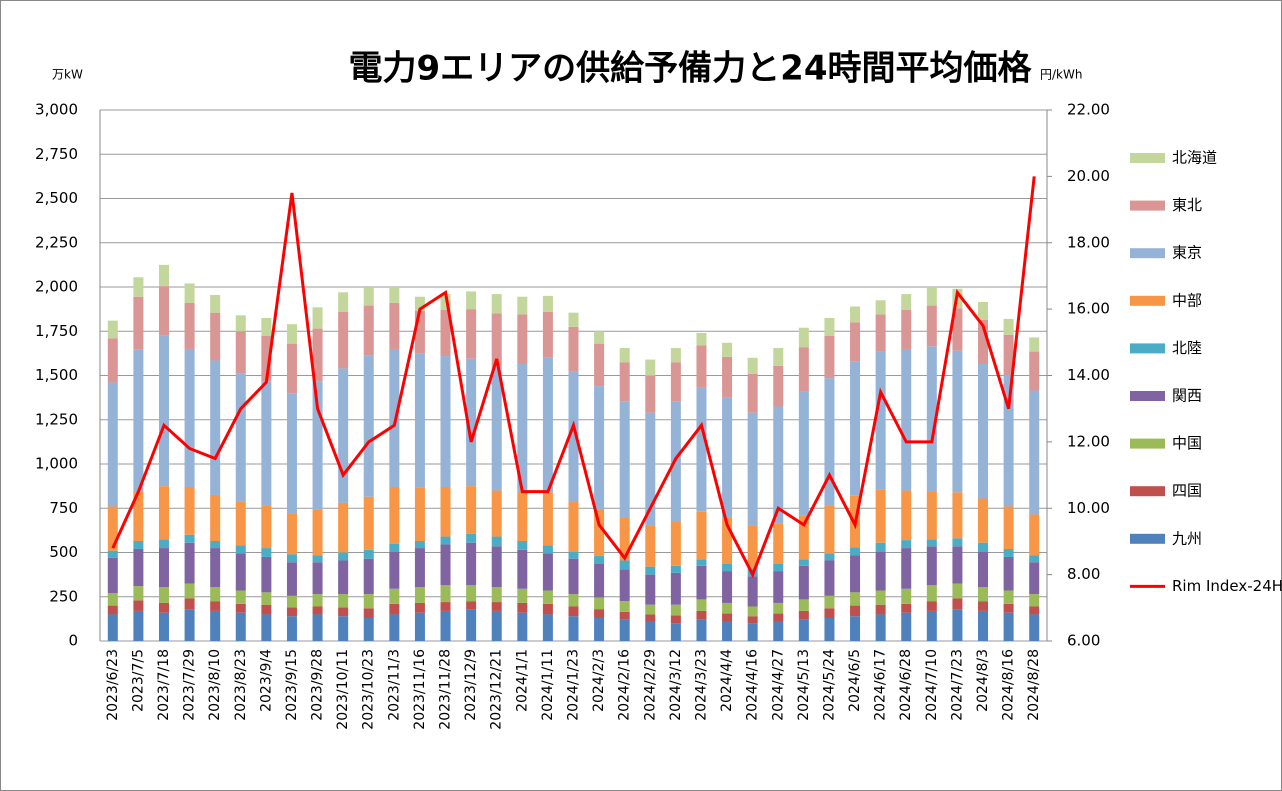 The height and width of the screenshot is (791, 1282). I want to click on x-tick-label: 2024/7/23, so click(957, 685).